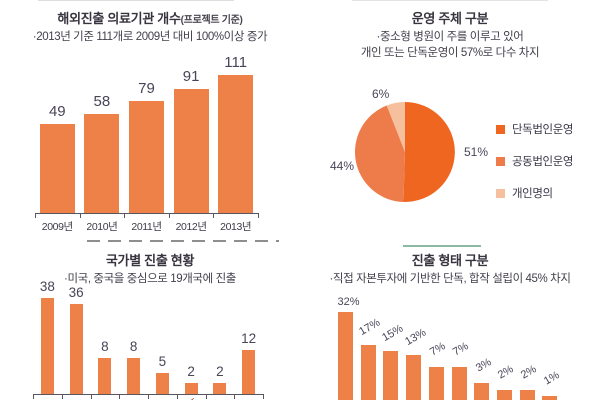  I want to click on legend-label: 개인명의, so click(532, 194).